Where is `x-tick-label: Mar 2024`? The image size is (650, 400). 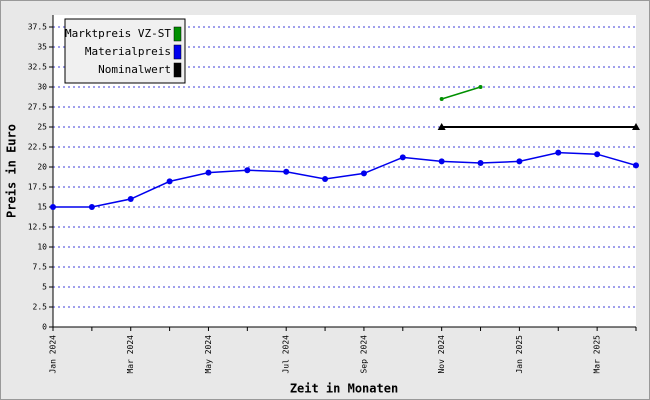 x-tick-label: Mar 2024 is located at coordinates (130, 354).